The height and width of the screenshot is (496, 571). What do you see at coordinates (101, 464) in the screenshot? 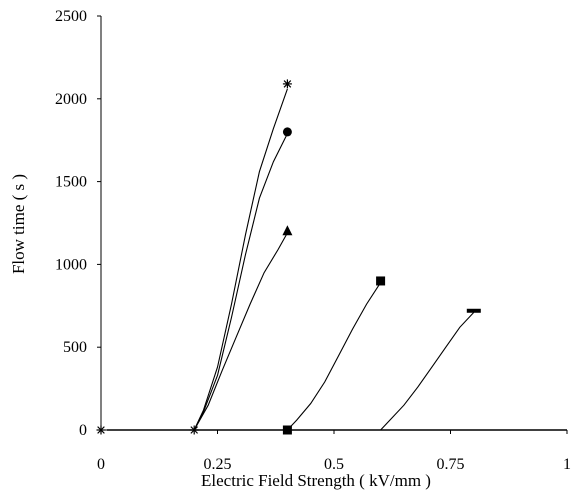
I see `x-tick-label: 0` at bounding box center [101, 464].